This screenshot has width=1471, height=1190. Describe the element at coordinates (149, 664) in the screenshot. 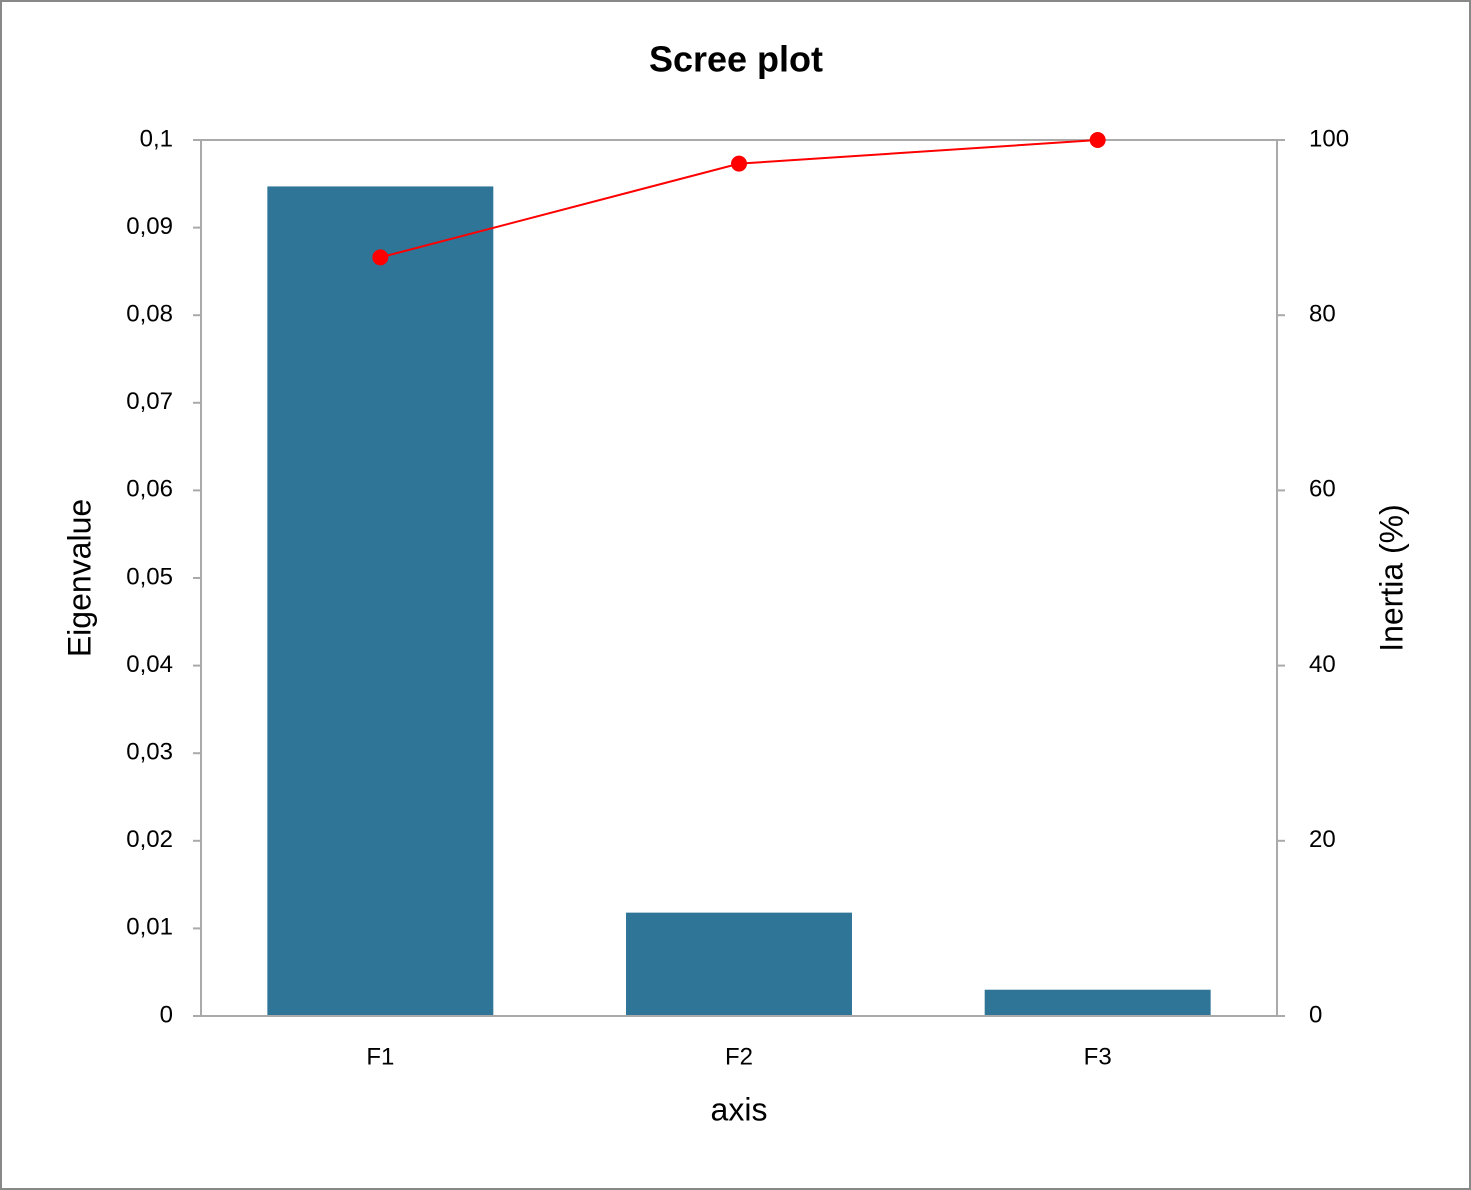

I see `y-tick-label: 0,04` at that location.